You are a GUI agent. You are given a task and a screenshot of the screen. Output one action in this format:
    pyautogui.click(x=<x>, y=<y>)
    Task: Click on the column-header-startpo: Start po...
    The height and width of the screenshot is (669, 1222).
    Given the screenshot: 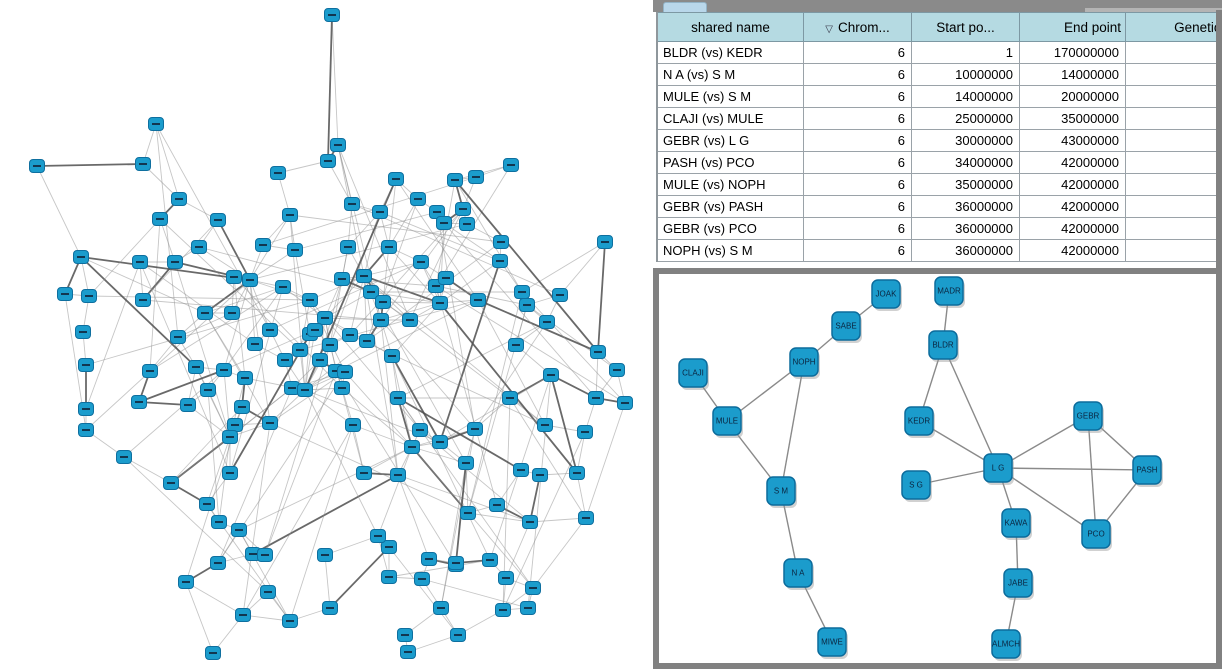 What is the action you would take?
    pyautogui.click(x=965, y=27)
    